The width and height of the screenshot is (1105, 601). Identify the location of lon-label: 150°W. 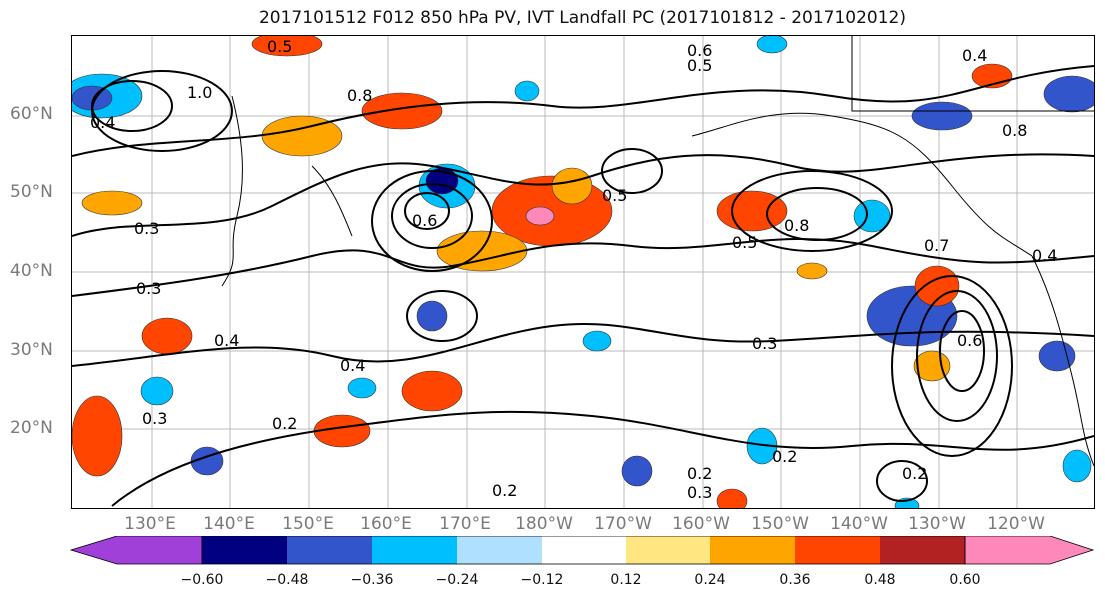
(780, 524).